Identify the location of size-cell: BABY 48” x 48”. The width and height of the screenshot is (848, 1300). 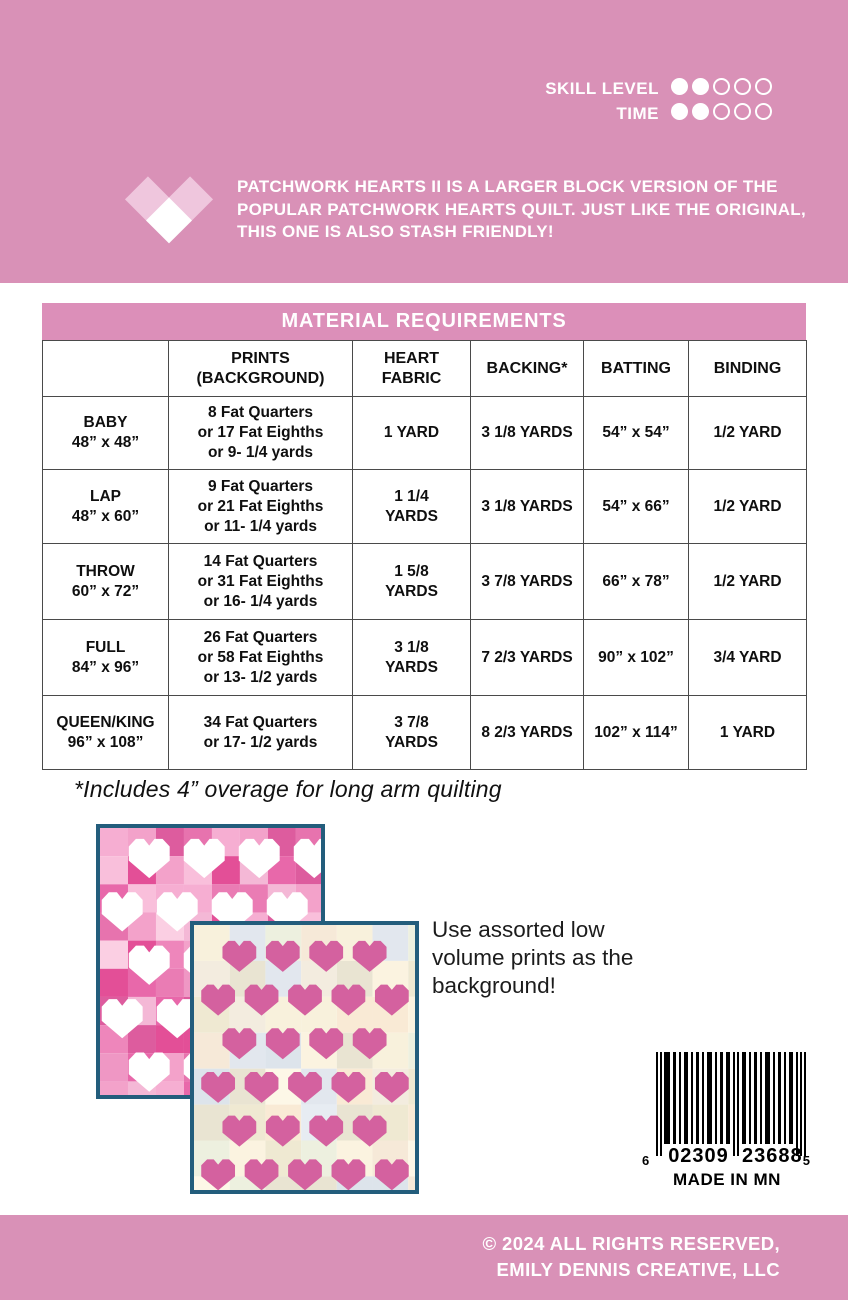
(105, 433).